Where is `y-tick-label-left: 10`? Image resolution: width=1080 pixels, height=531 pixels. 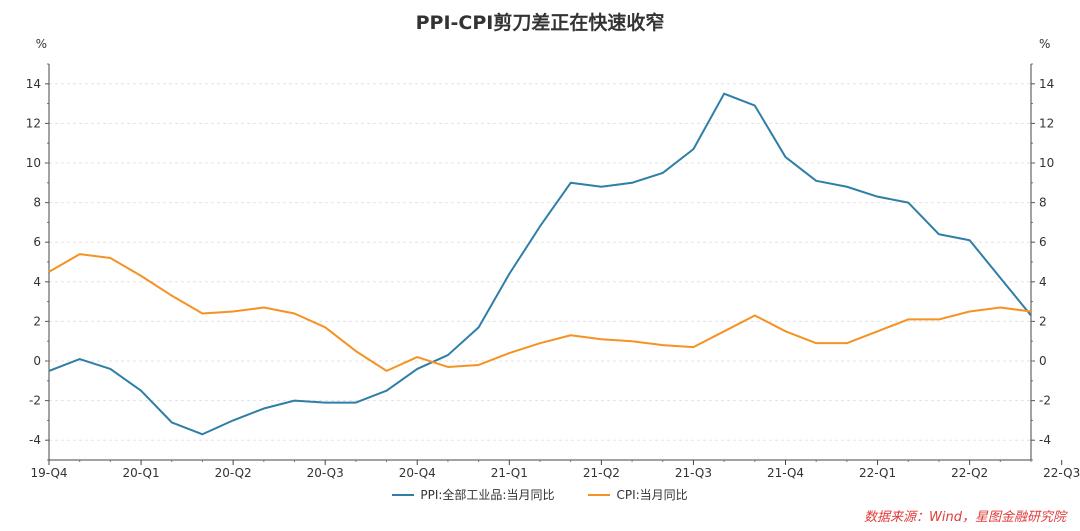
y-tick-label-left: 10 is located at coordinates (33, 163).